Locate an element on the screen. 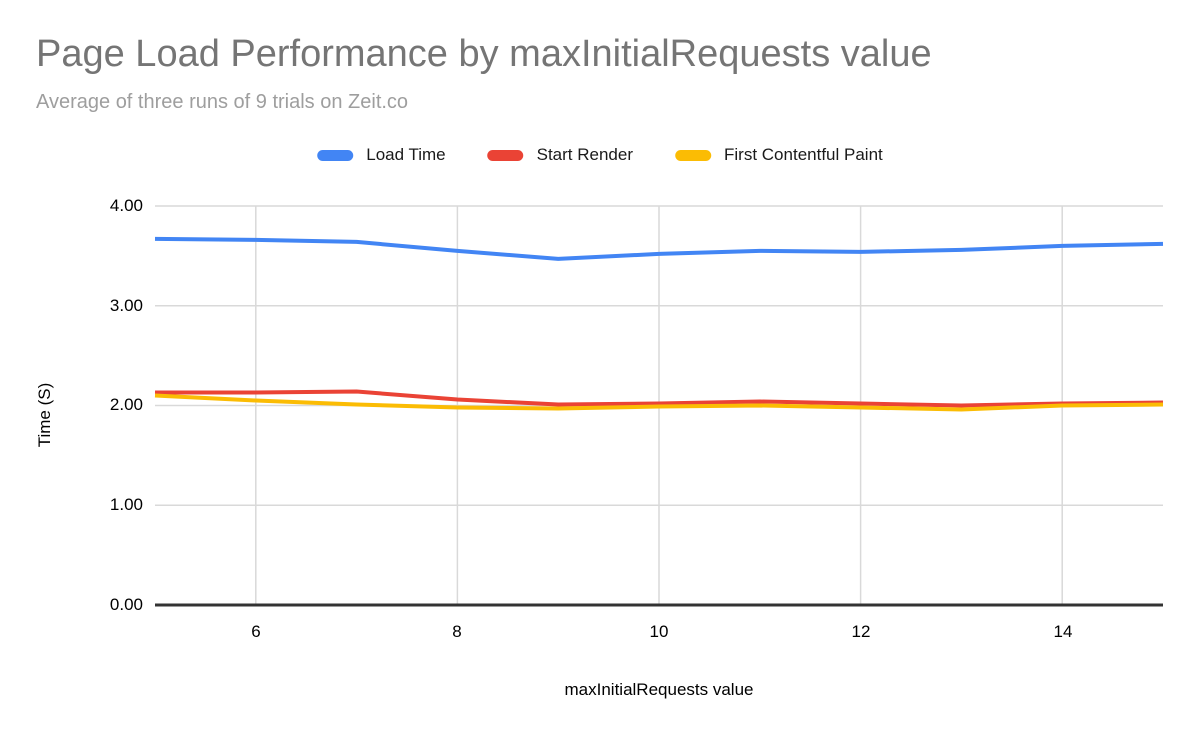 The image size is (1200, 742). legend-item-first-contentful-paint: First Contentful Paint is located at coordinates (779, 155).